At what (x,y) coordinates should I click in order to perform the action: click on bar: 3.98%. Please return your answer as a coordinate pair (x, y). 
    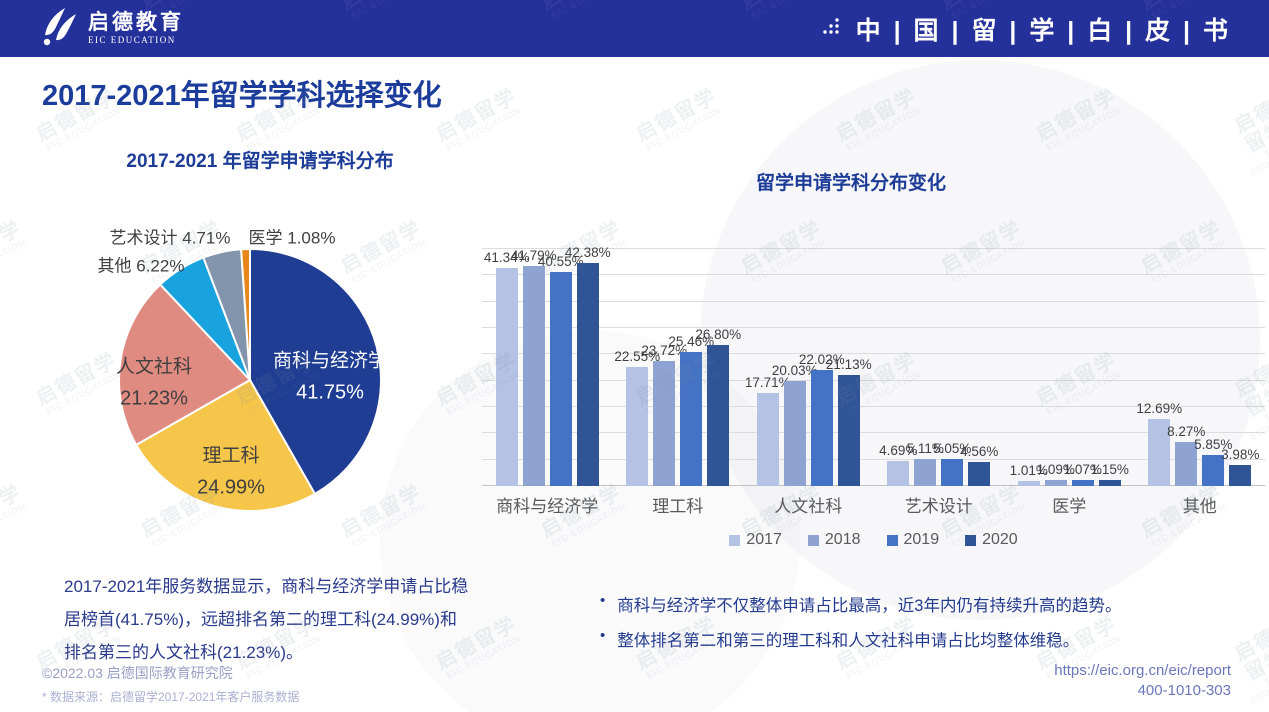
    Looking at the image, I should click on (1240, 466).